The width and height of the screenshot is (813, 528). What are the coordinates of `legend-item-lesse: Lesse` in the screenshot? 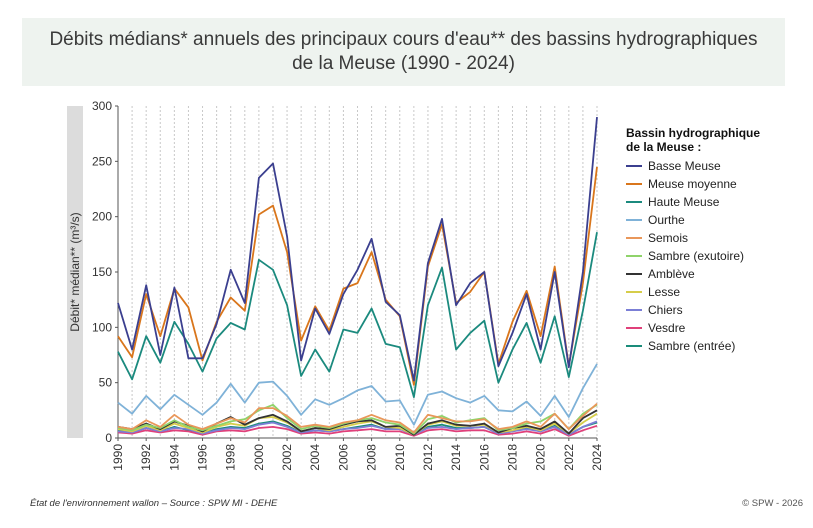 It's located at (716, 292).